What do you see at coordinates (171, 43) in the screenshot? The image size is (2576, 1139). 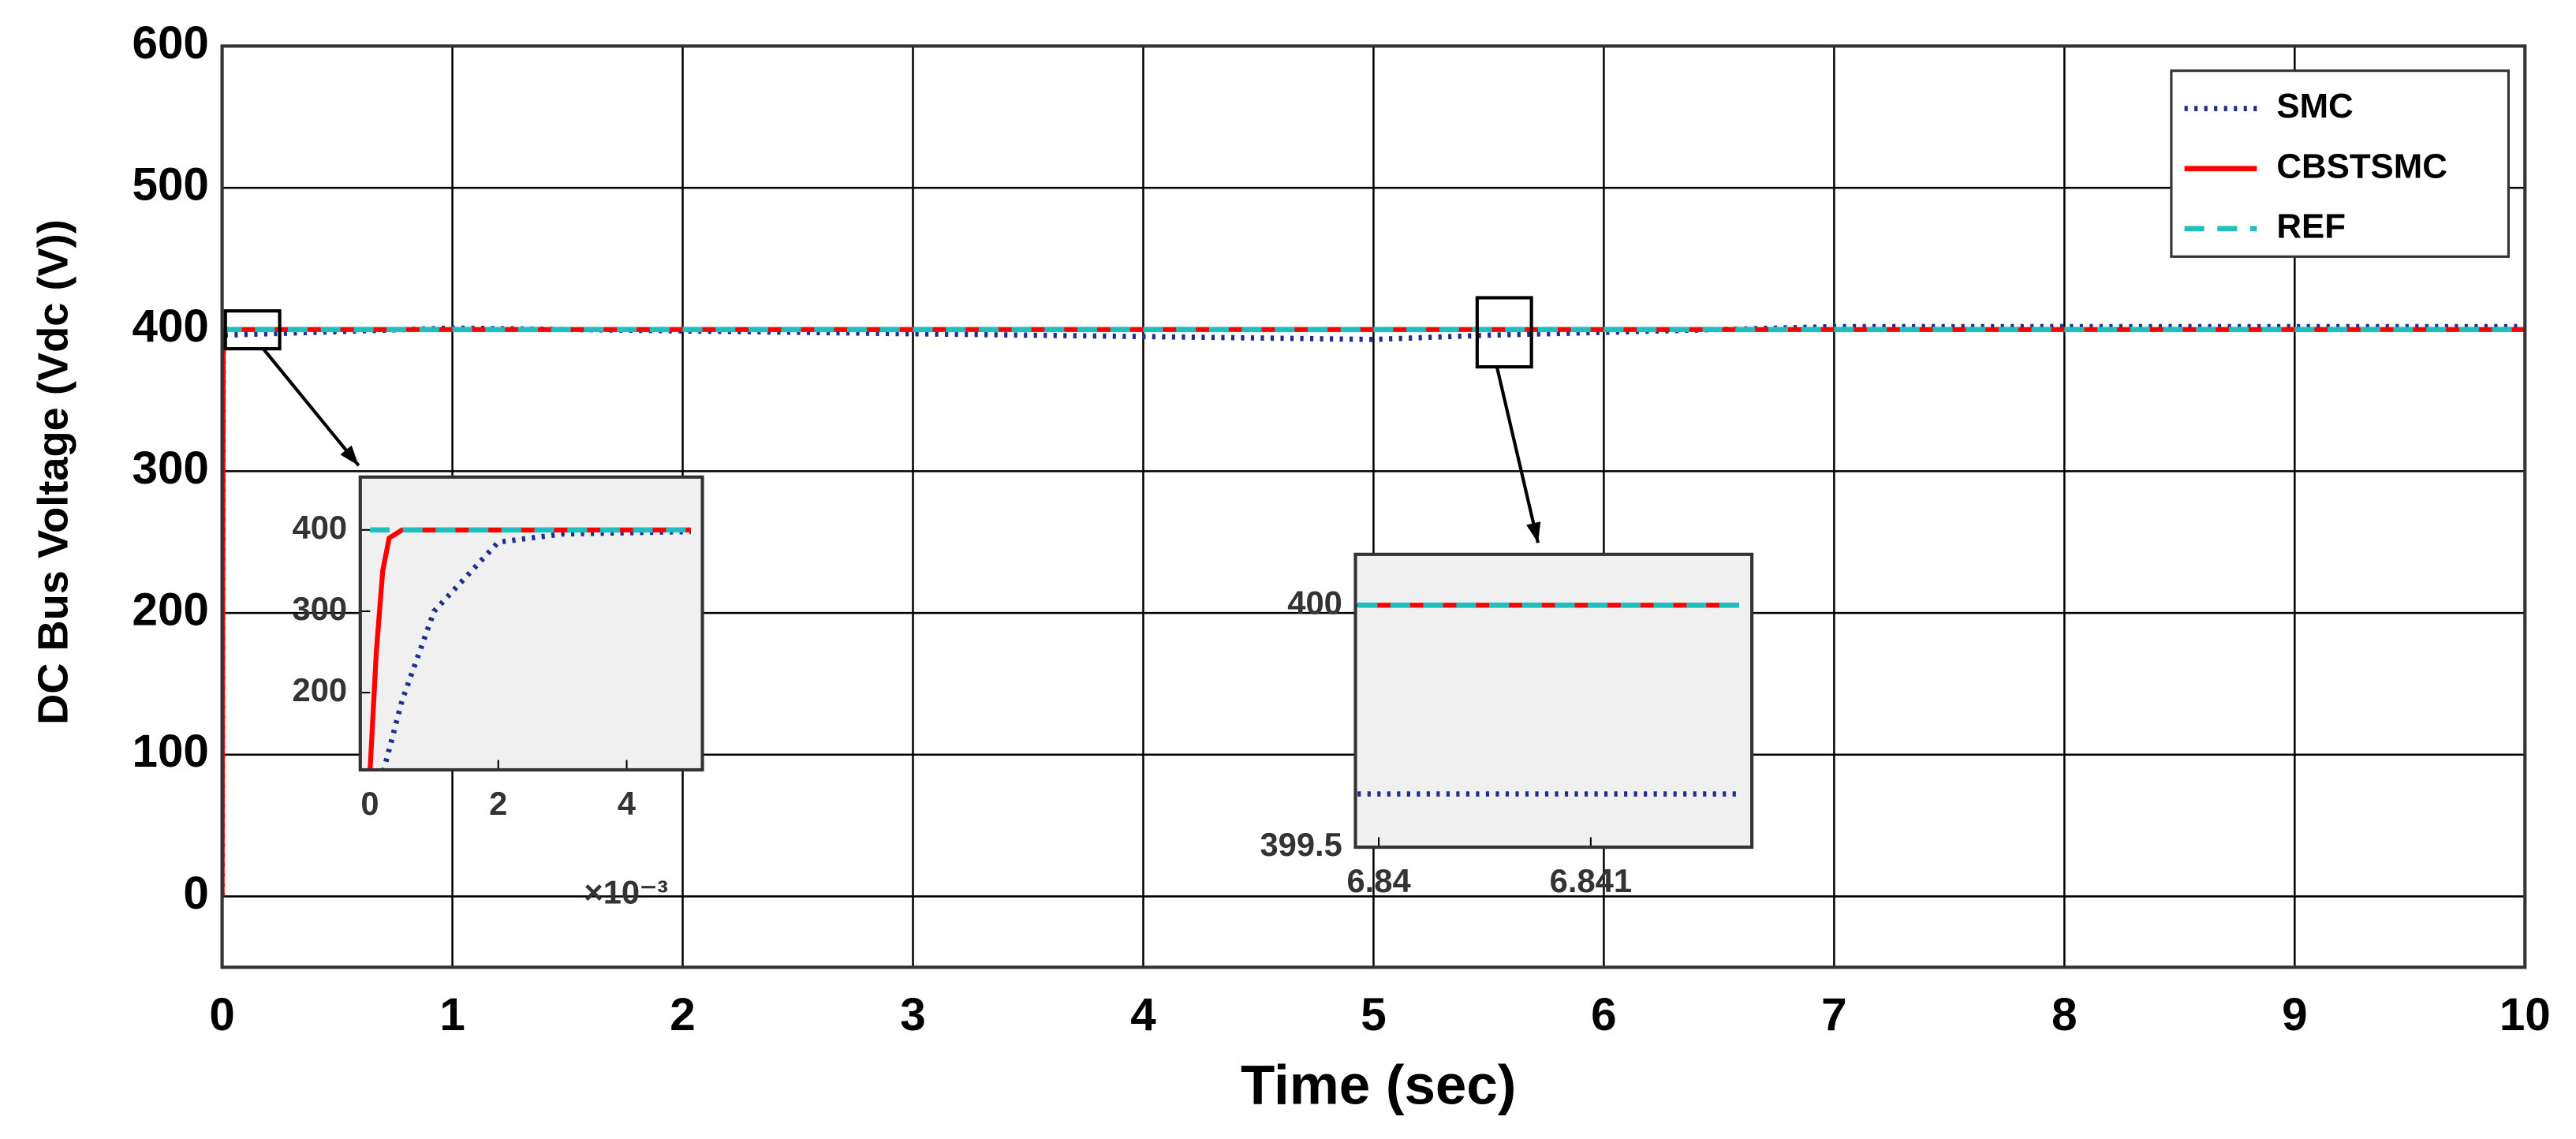 I see `y-tick-label: 600` at bounding box center [171, 43].